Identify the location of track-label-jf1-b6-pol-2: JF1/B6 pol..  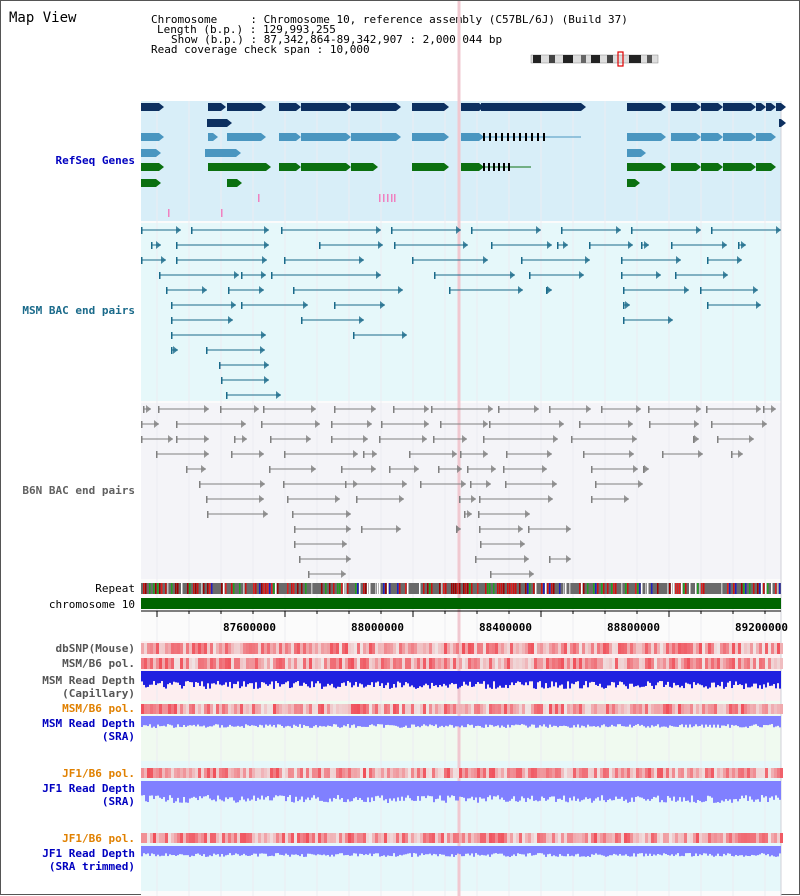
(98, 838).